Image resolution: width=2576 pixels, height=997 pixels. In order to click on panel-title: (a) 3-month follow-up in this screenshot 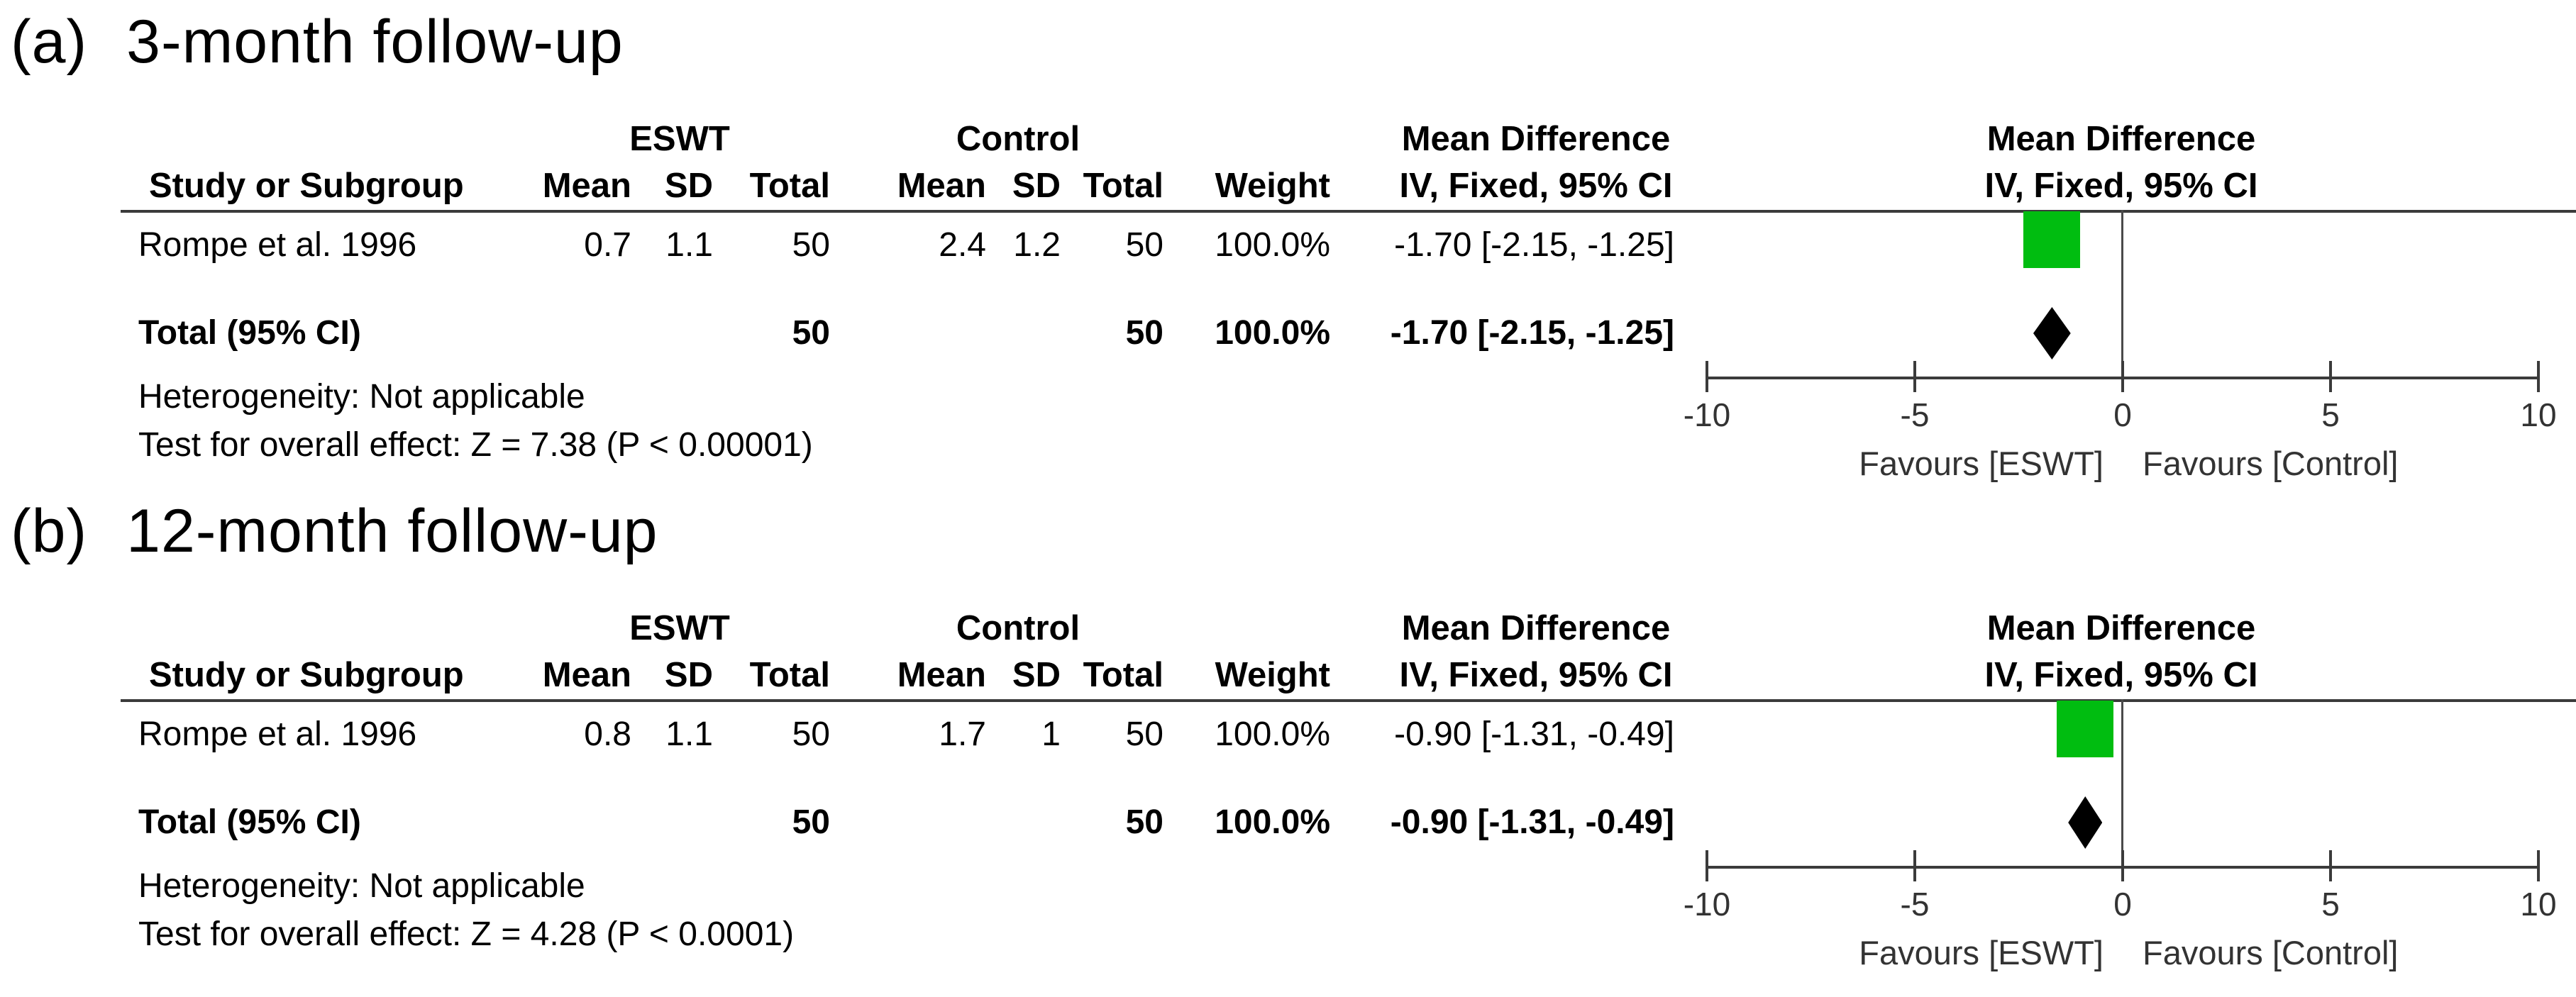, I will do `click(317, 42)`.